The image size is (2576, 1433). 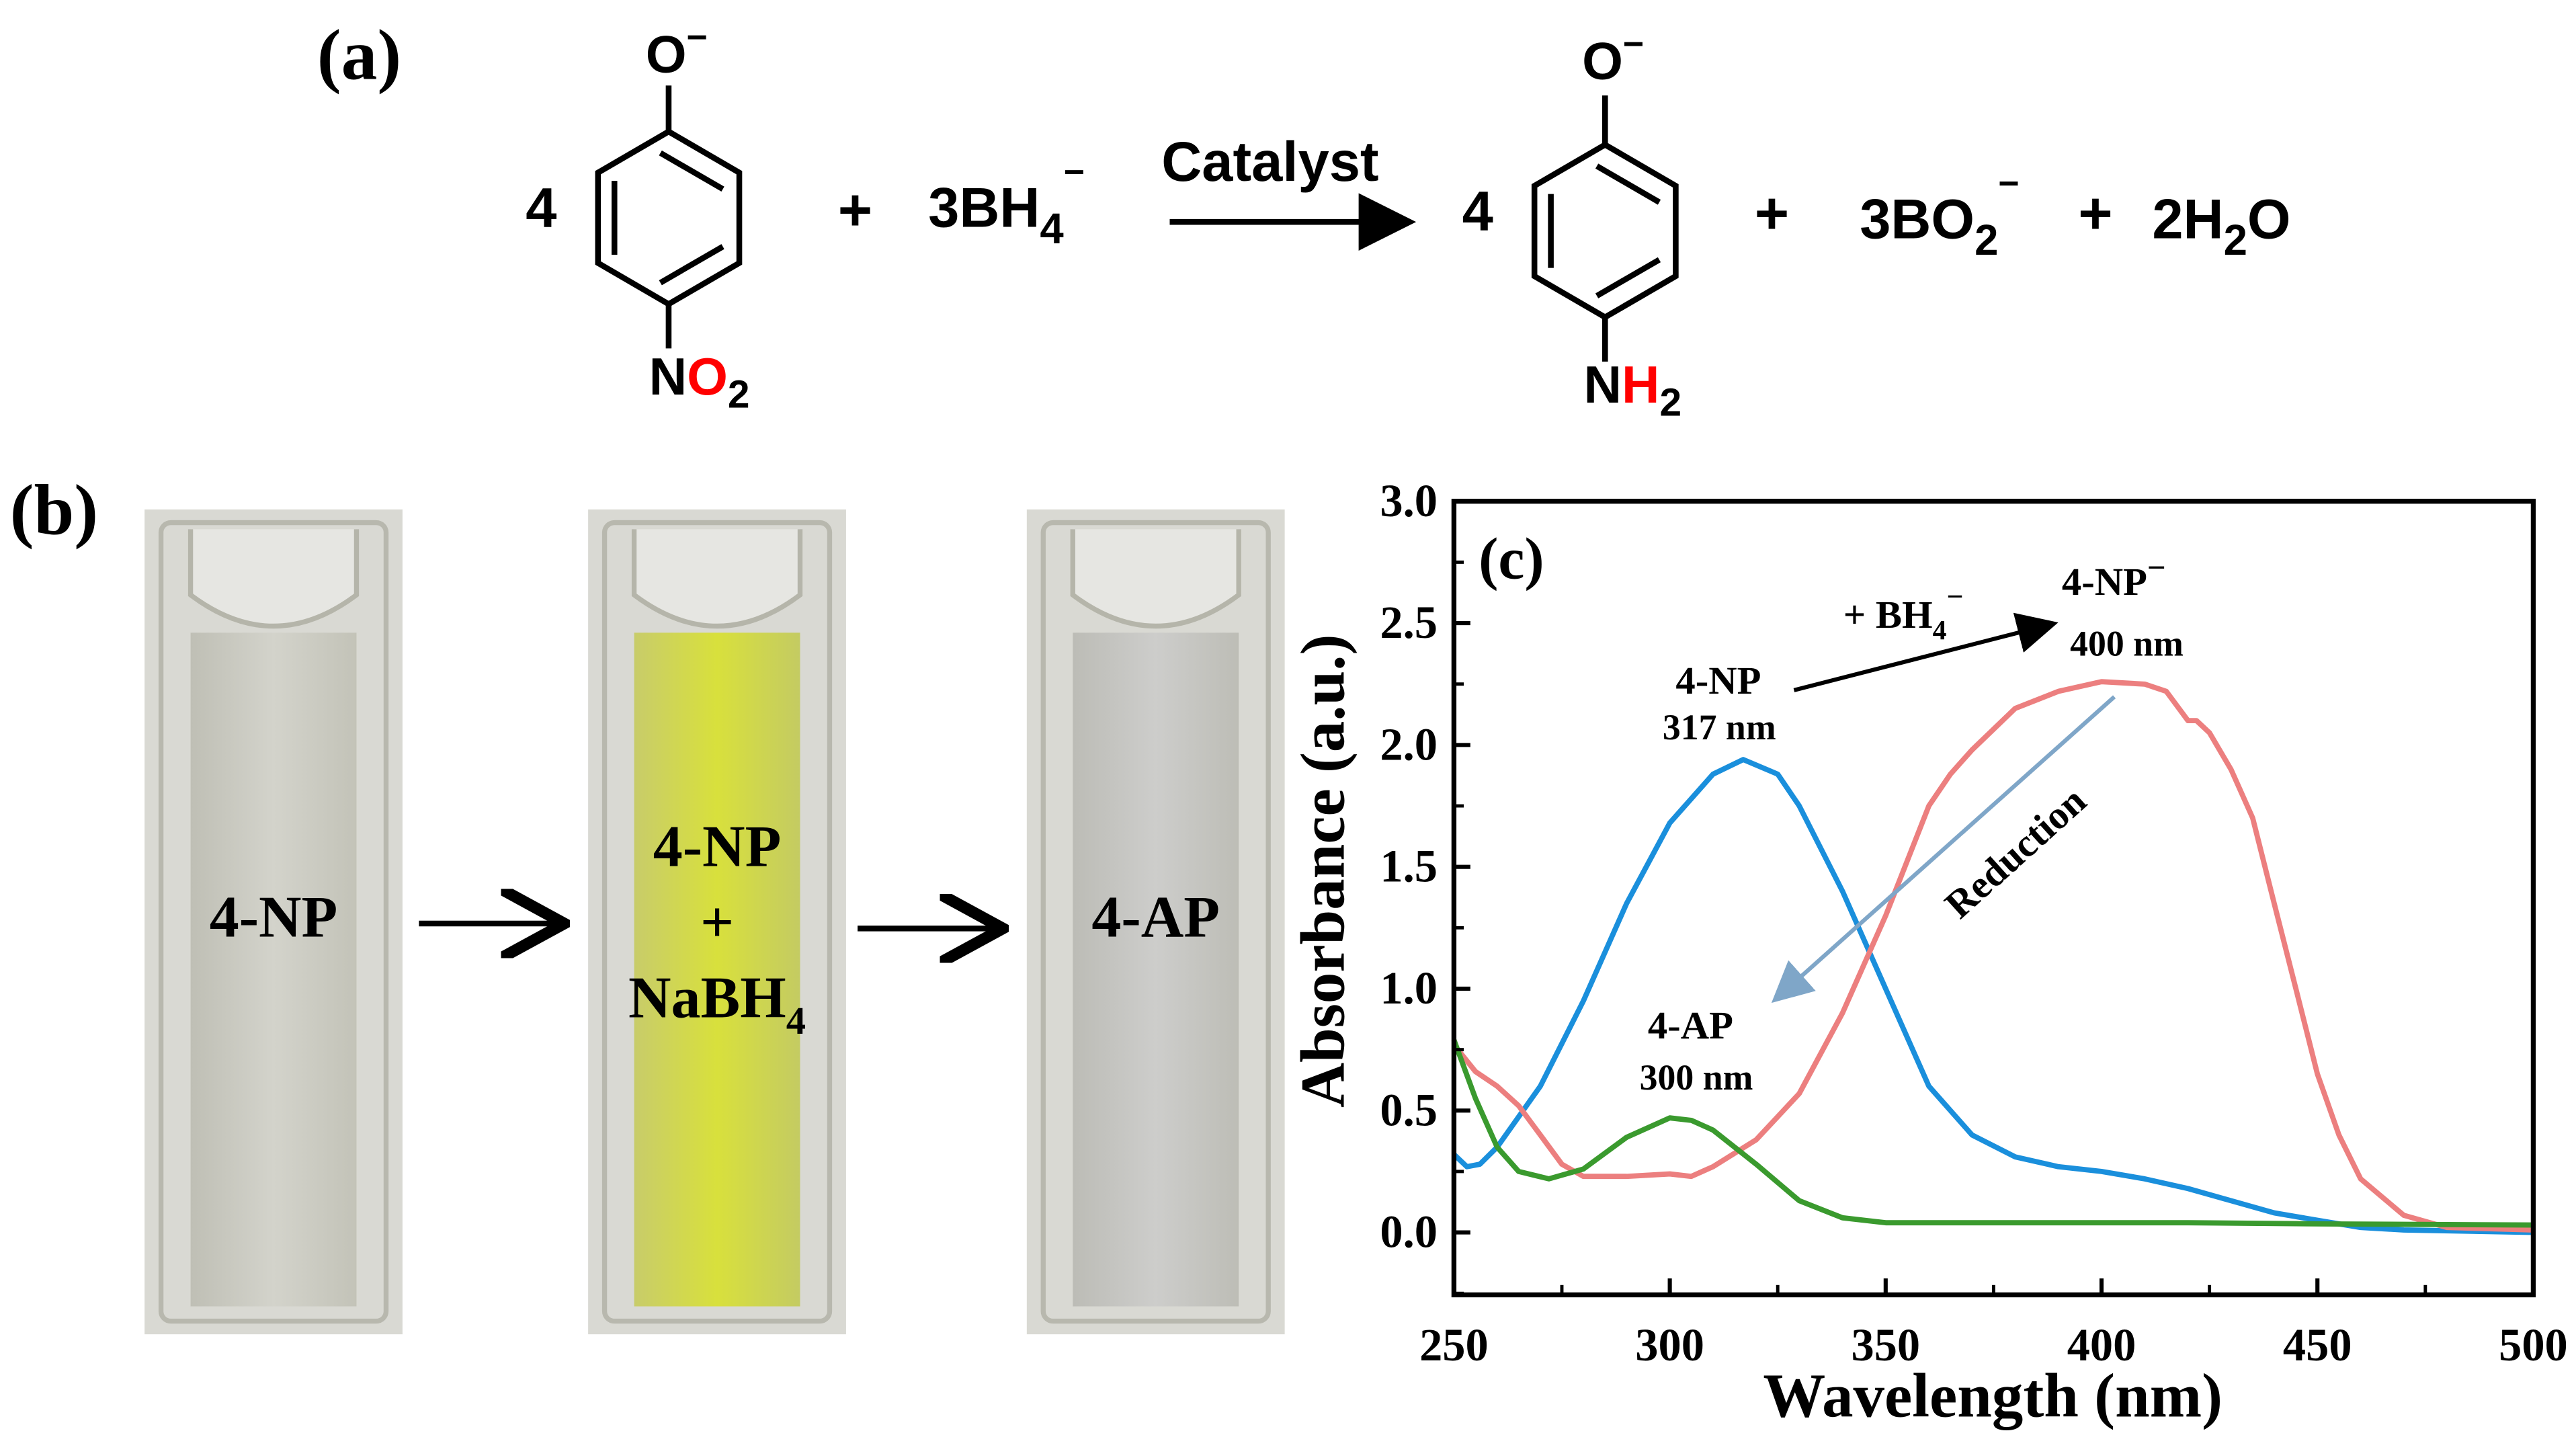 I want to click on water: 2H2O, so click(x=2221, y=226).